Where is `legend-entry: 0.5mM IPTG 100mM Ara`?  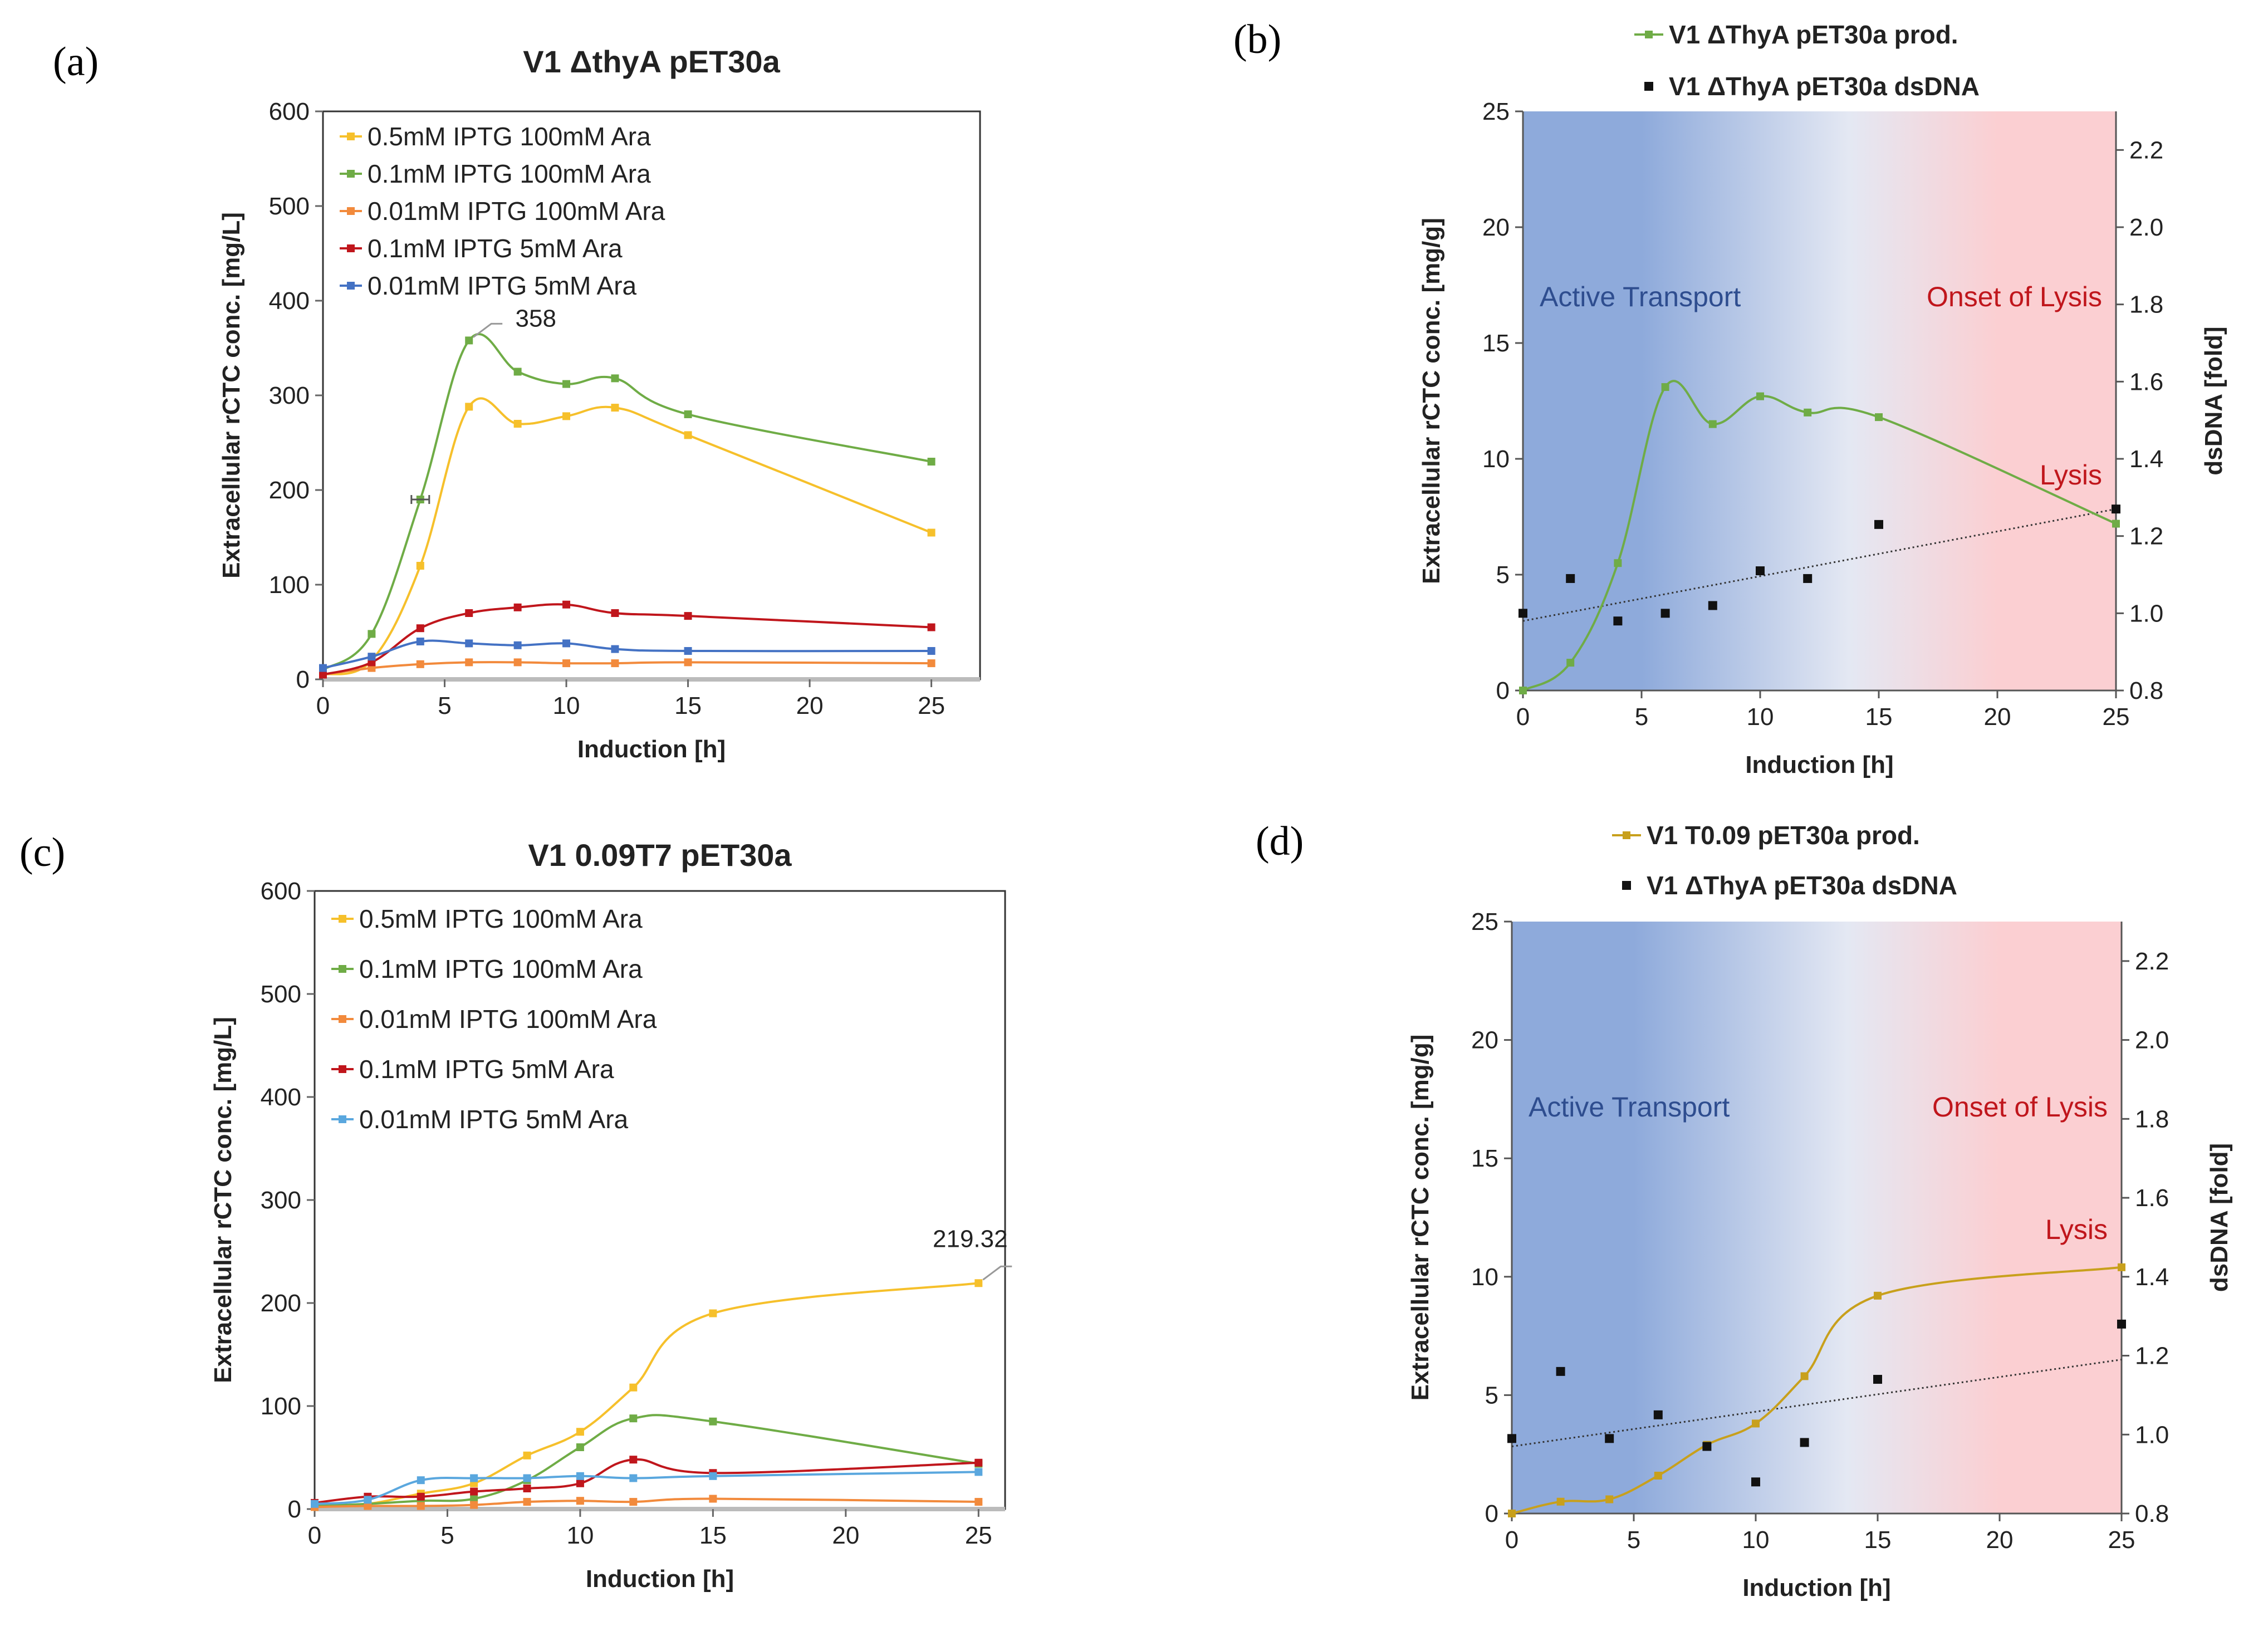
legend-entry: 0.5mM IPTG 100mM Ara is located at coordinates (510, 136).